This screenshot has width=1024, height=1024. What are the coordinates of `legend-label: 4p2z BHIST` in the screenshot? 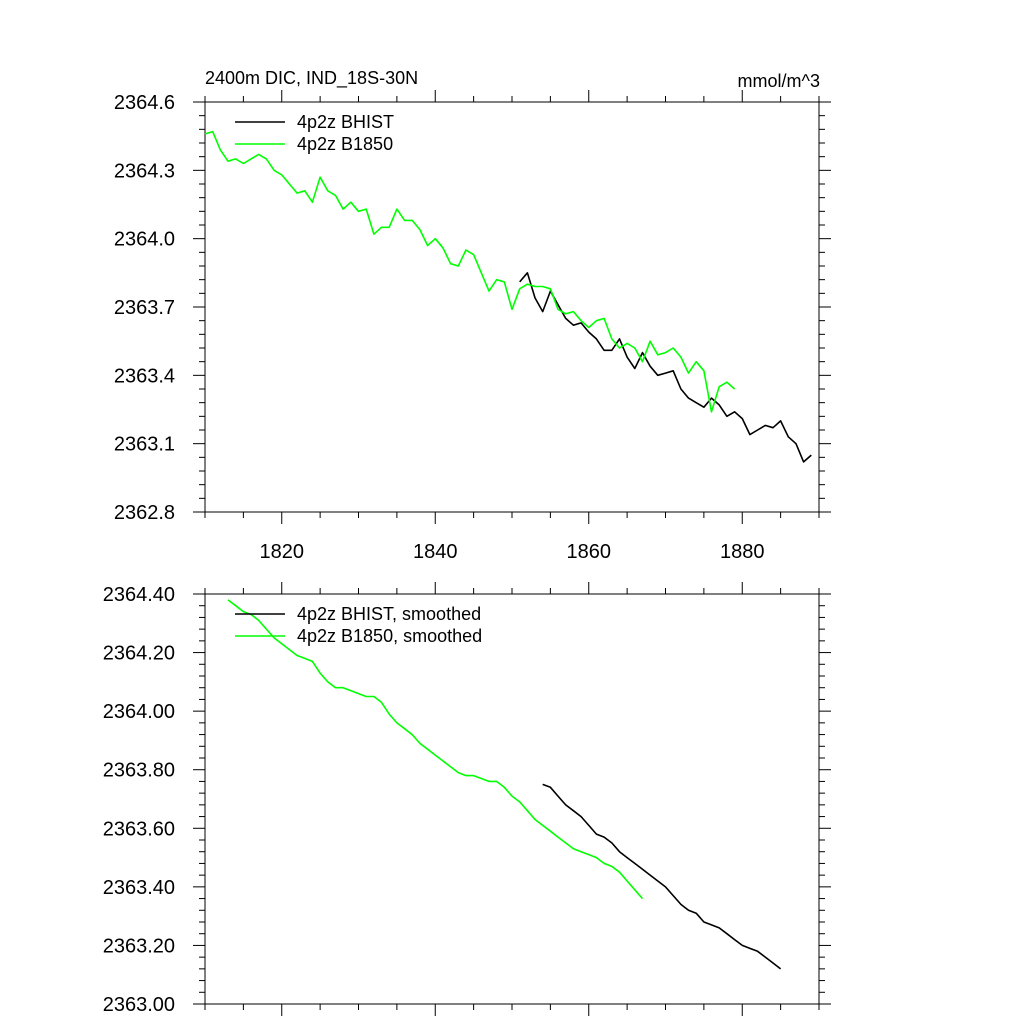 It's located at (345, 122).